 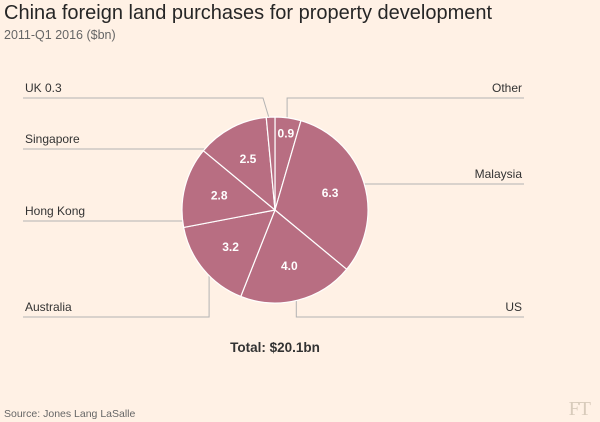 I want to click on value-label-other: 0.9, so click(x=286, y=134).